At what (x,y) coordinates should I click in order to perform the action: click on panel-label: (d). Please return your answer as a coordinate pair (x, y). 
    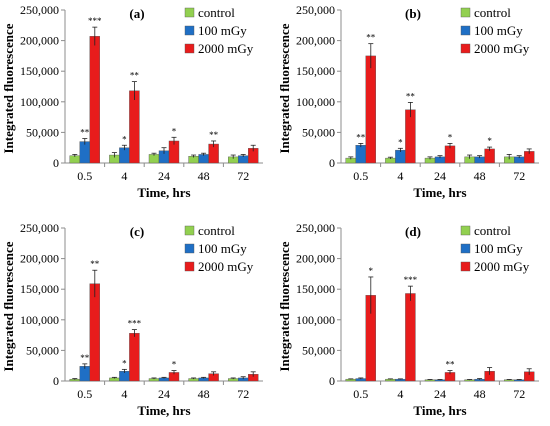
    Looking at the image, I should click on (413, 231).